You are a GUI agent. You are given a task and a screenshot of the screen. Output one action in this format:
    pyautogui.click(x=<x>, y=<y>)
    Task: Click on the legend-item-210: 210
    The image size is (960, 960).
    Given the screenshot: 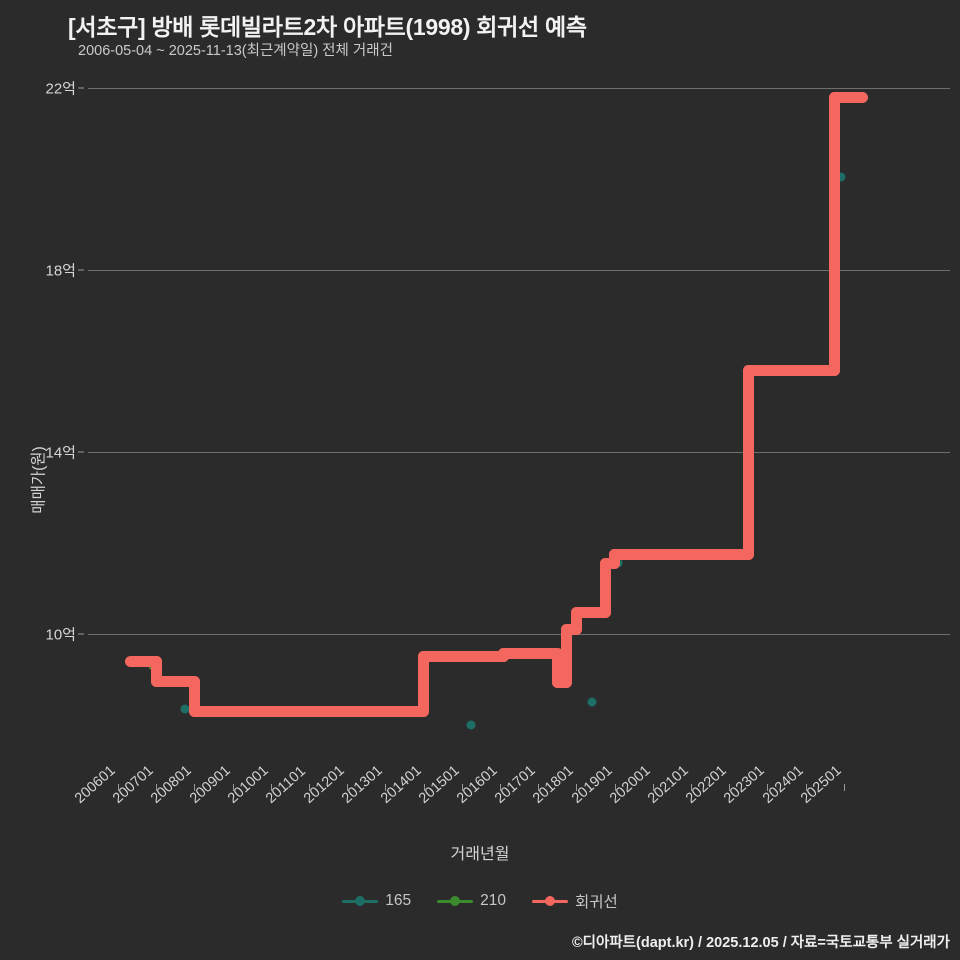 What is the action you would take?
    pyautogui.click(x=471, y=901)
    